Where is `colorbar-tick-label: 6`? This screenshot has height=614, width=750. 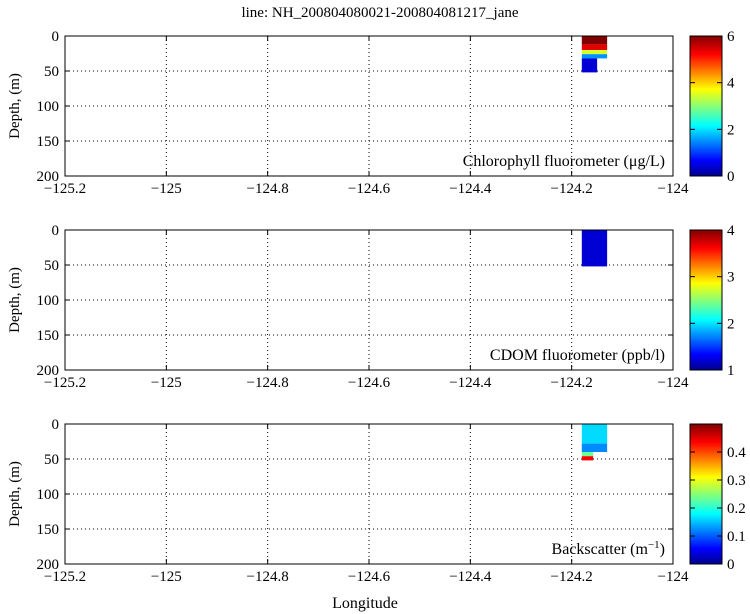 colorbar-tick-label: 6 is located at coordinates (731, 37).